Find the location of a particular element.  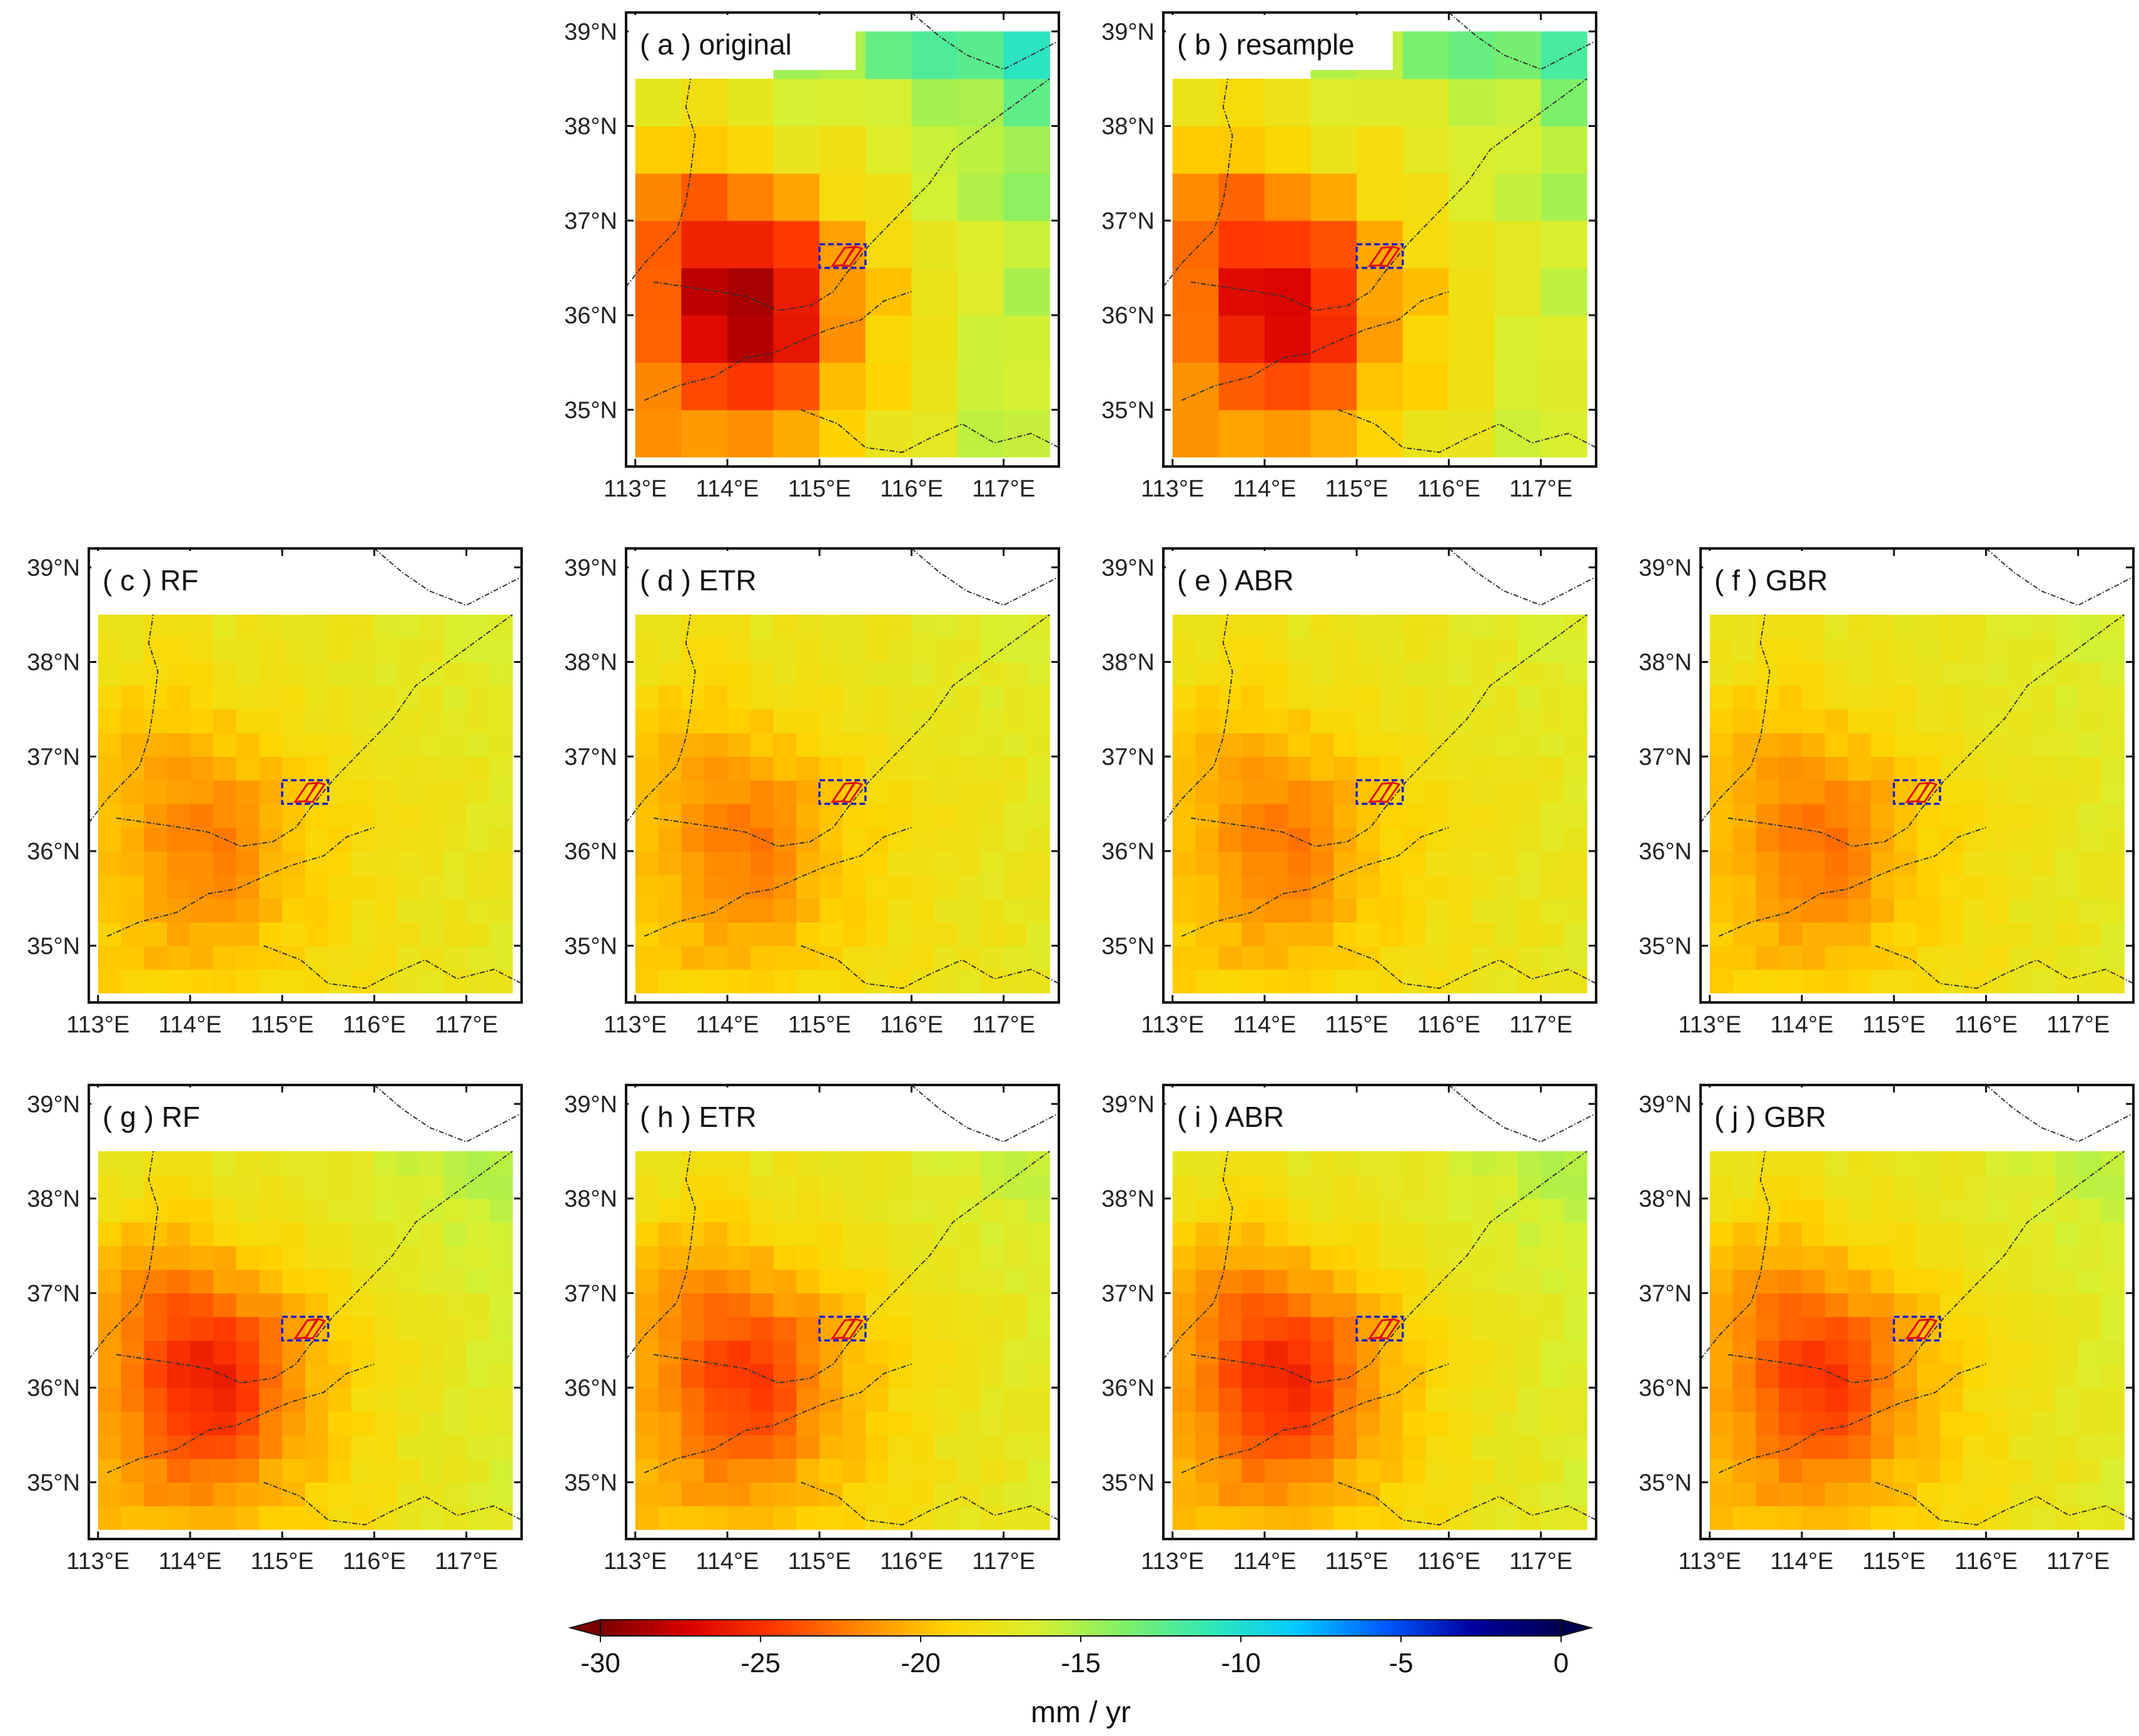

y-tick-label: 36°N is located at coordinates (590, 1388).